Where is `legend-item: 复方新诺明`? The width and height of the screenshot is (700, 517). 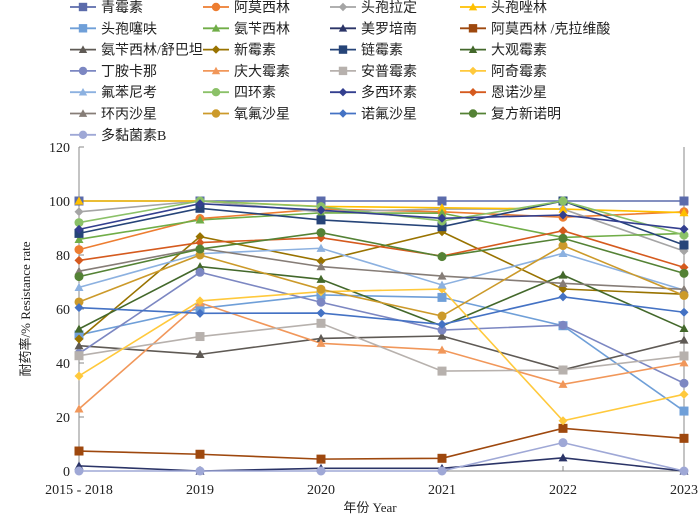 legend-item: 复方新诺明 is located at coordinates (510, 114).